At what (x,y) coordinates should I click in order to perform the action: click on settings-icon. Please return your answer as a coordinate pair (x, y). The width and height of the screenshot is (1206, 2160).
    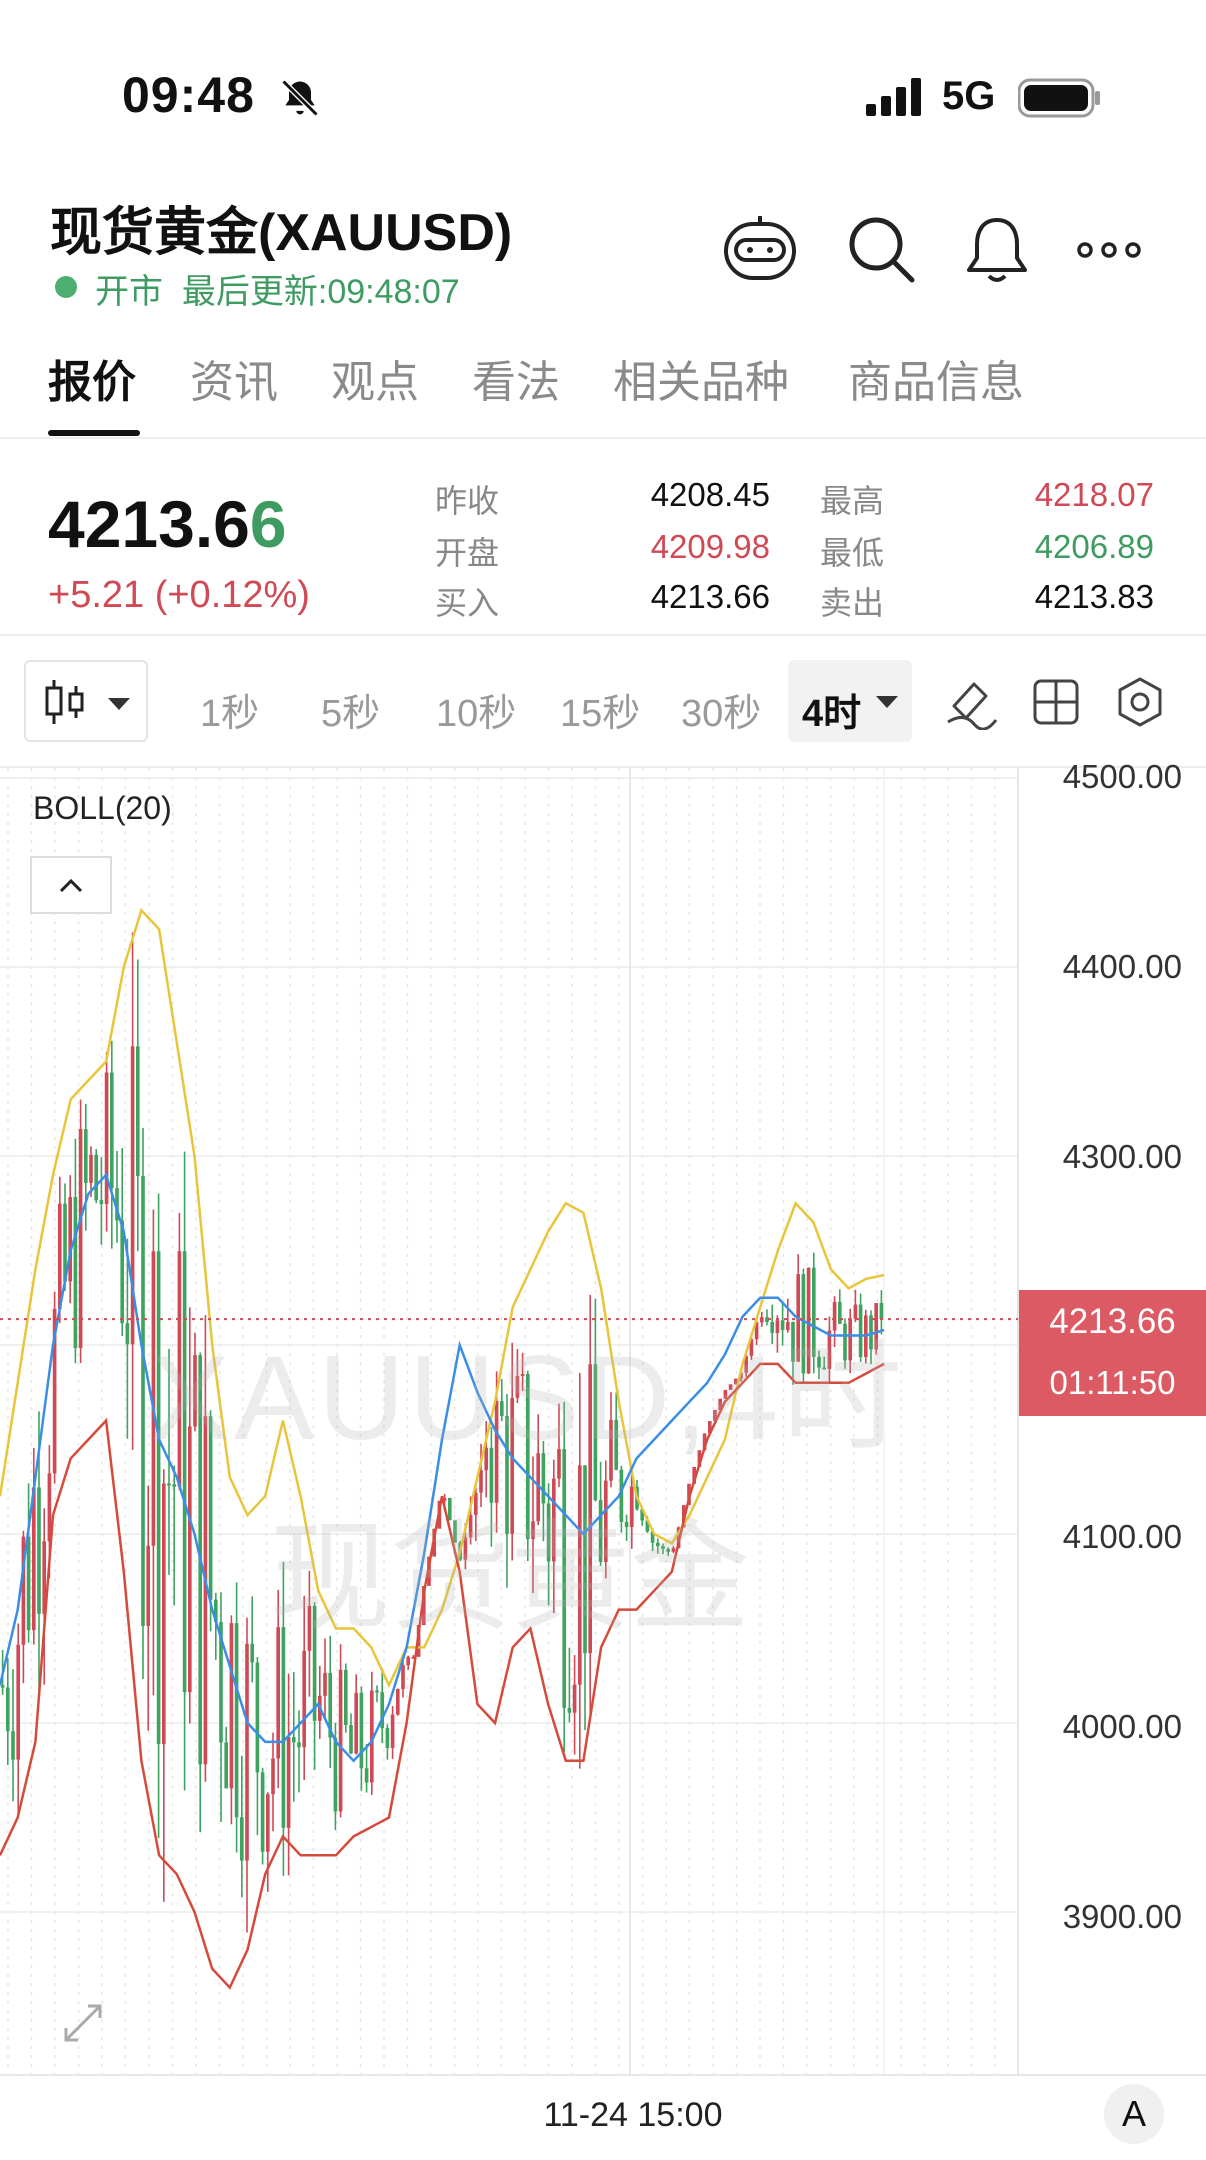
    Looking at the image, I should click on (1140, 702).